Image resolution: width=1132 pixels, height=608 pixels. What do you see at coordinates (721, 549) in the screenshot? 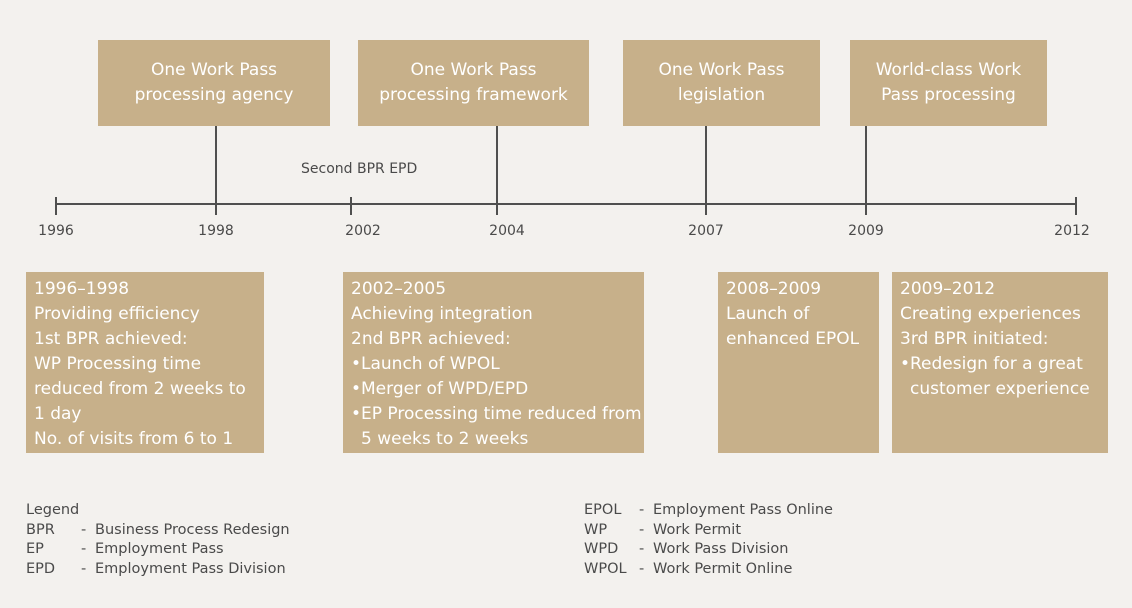
I see `legend-meaning: Work Pass Division` at bounding box center [721, 549].